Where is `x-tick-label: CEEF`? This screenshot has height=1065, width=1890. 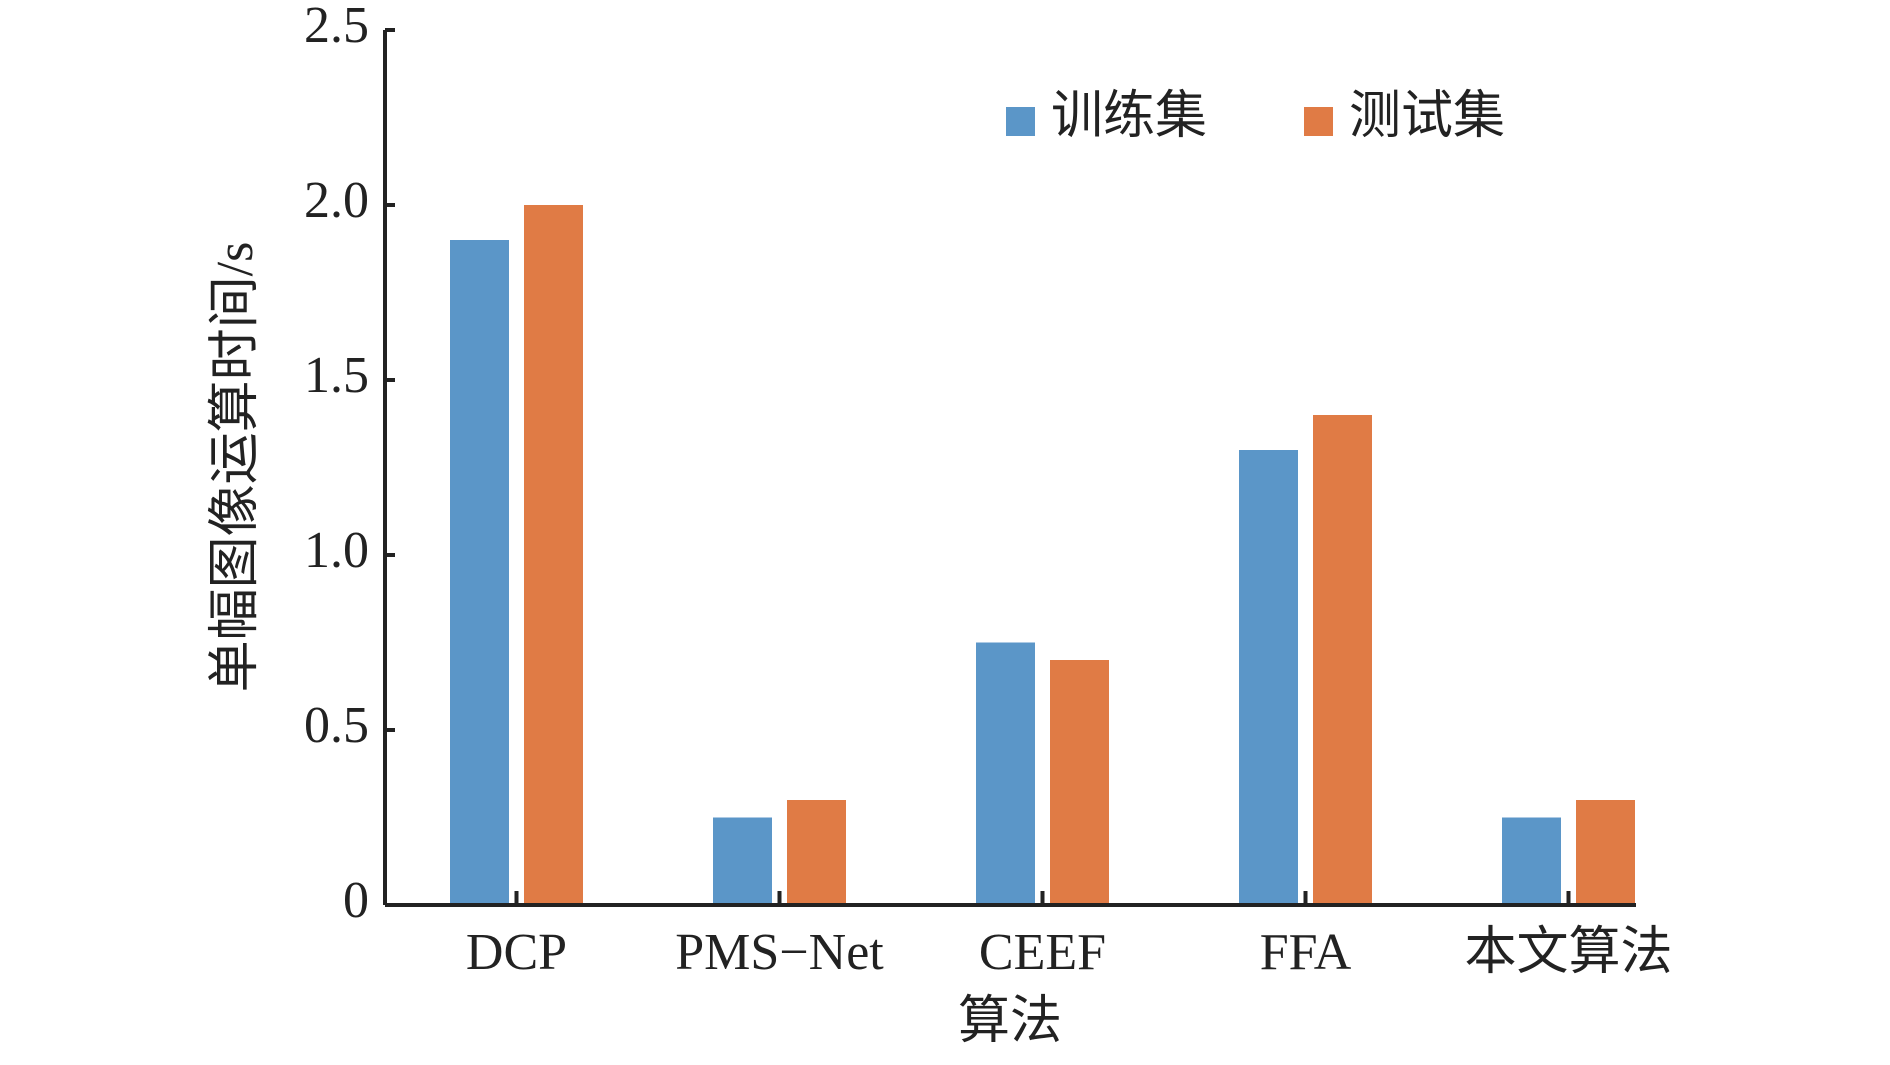
x-tick-label: CEEF is located at coordinates (1042, 952).